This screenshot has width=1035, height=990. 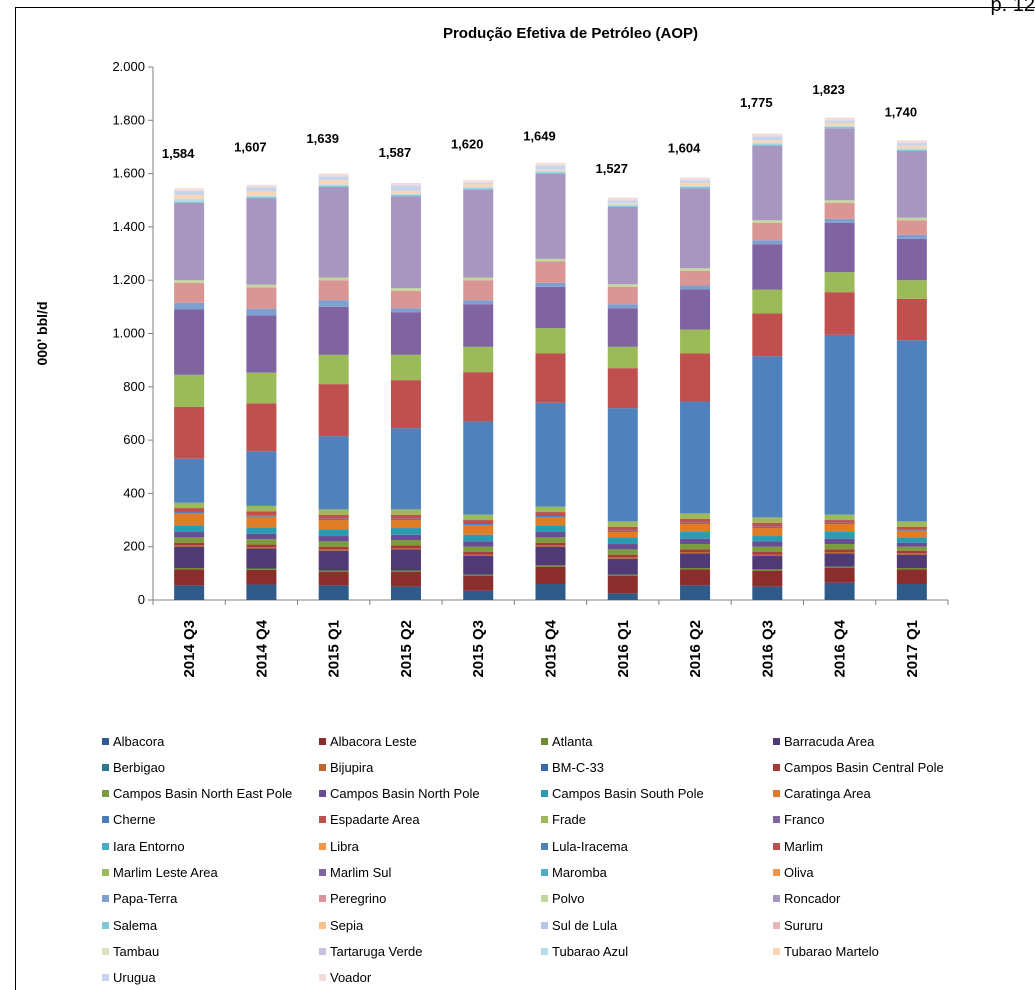 I want to click on legend-item: Urugua, so click(x=210, y=978).